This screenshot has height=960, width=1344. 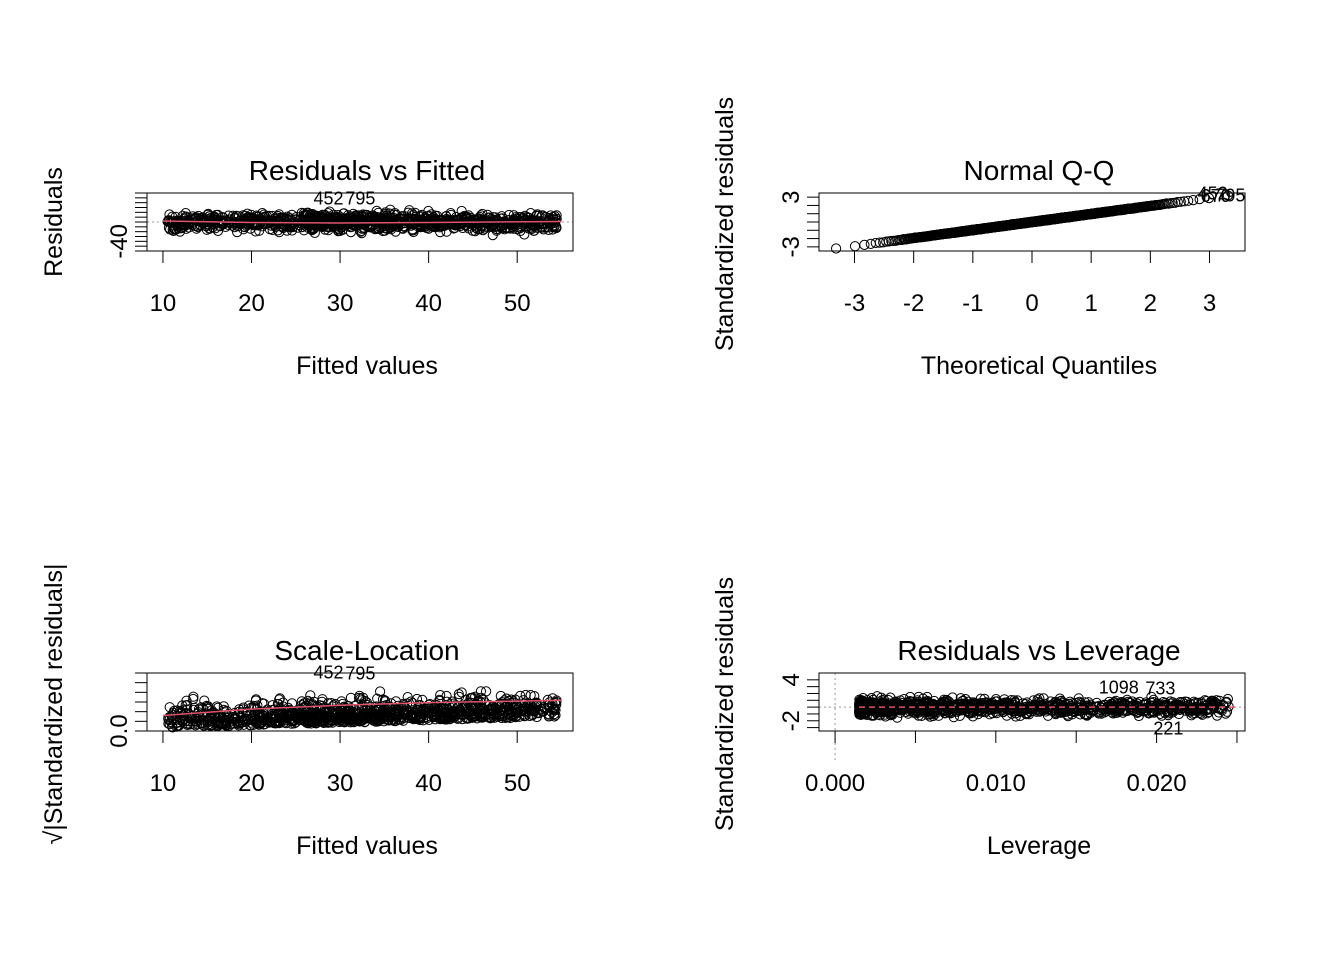 What do you see at coordinates (517, 783) in the screenshot?
I see `x-tick-label: 50` at bounding box center [517, 783].